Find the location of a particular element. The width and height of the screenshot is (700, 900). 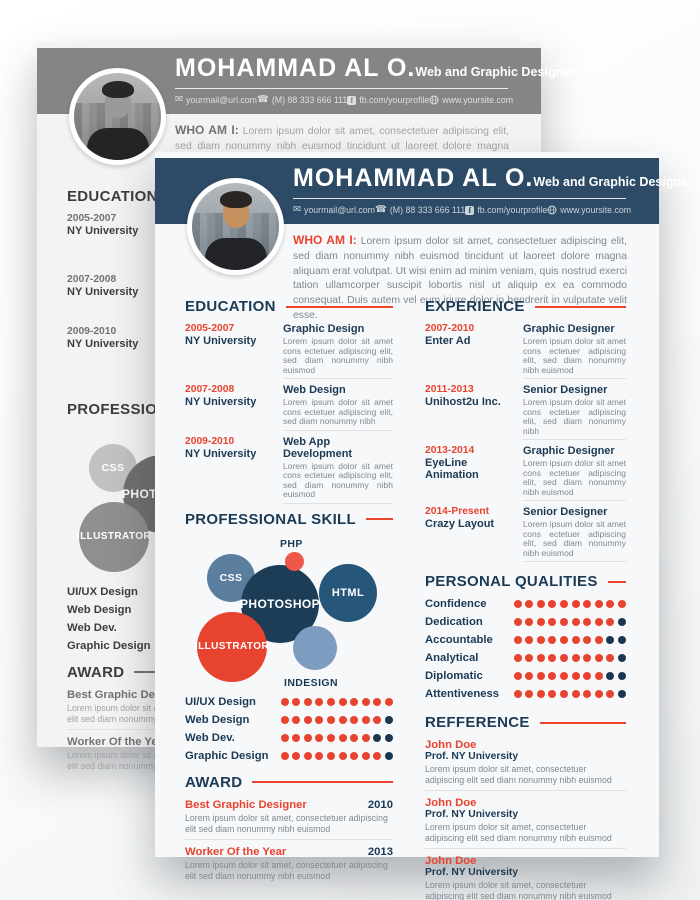

contact-email-text: yourmail@url.com is located at coordinates (221, 100).